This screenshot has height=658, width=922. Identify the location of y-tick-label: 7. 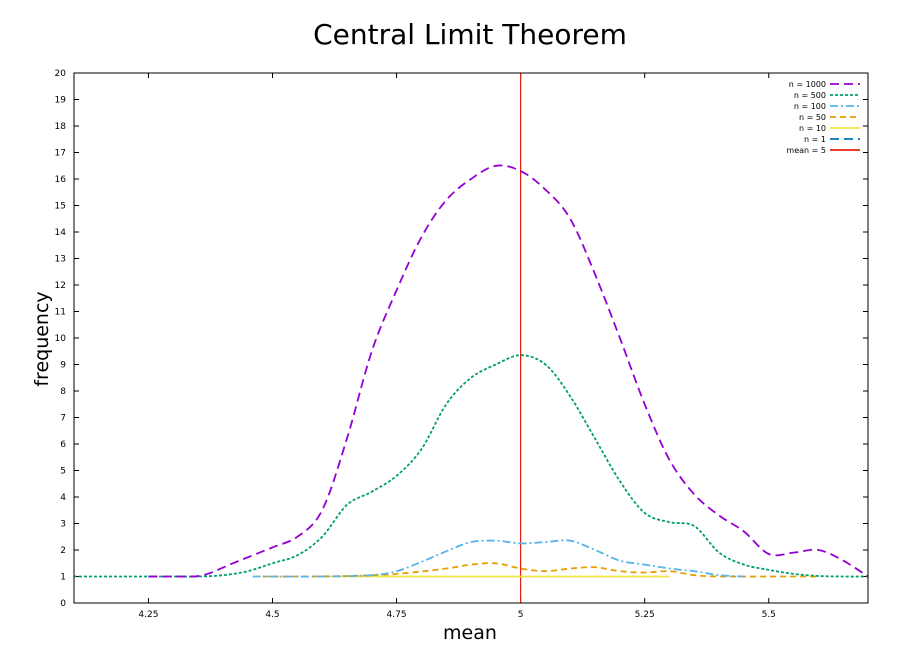
(63, 419).